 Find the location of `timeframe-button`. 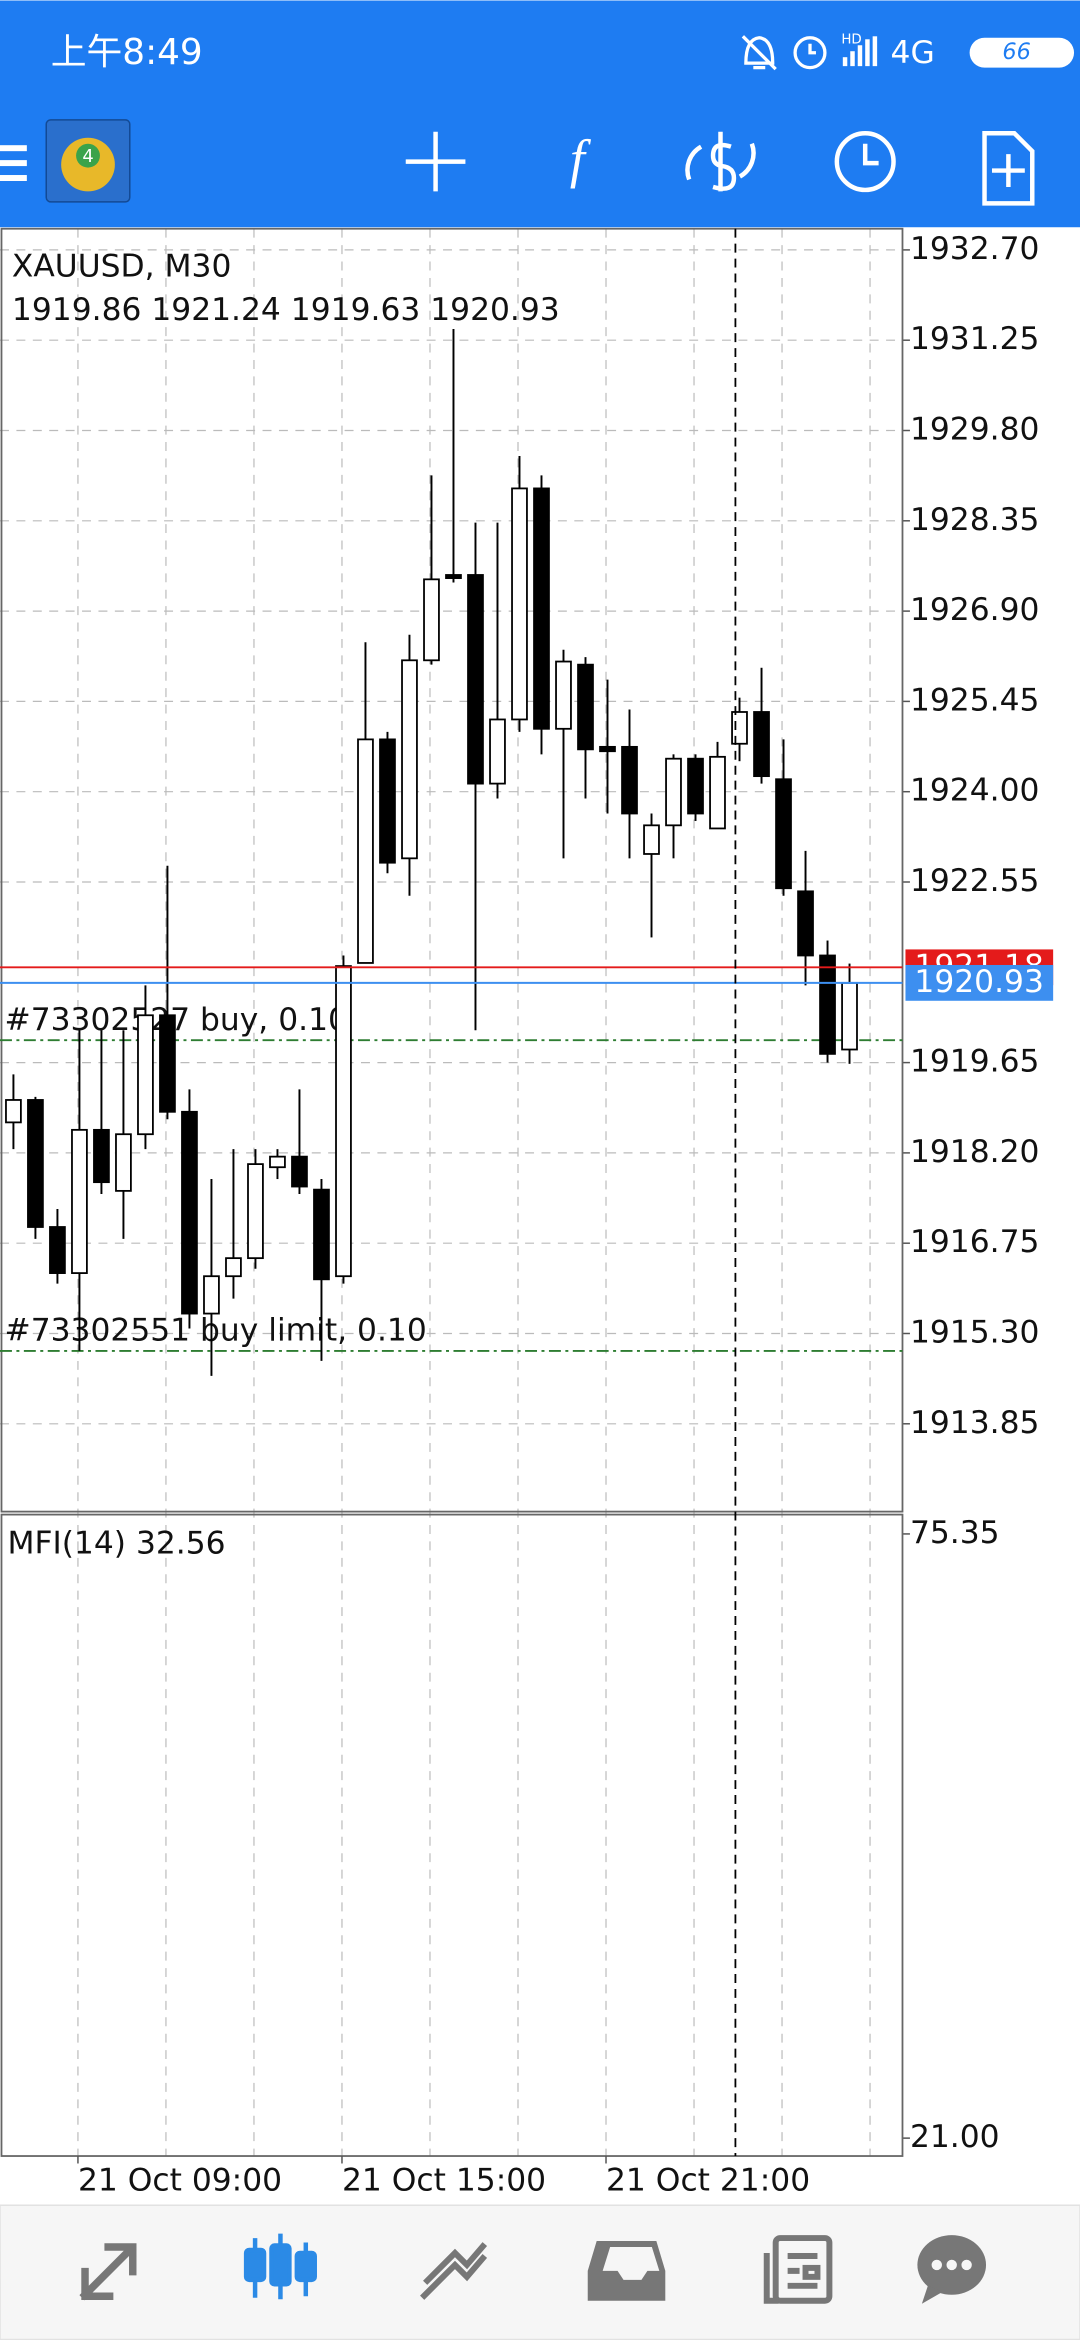

timeframe-button is located at coordinates (865, 162).